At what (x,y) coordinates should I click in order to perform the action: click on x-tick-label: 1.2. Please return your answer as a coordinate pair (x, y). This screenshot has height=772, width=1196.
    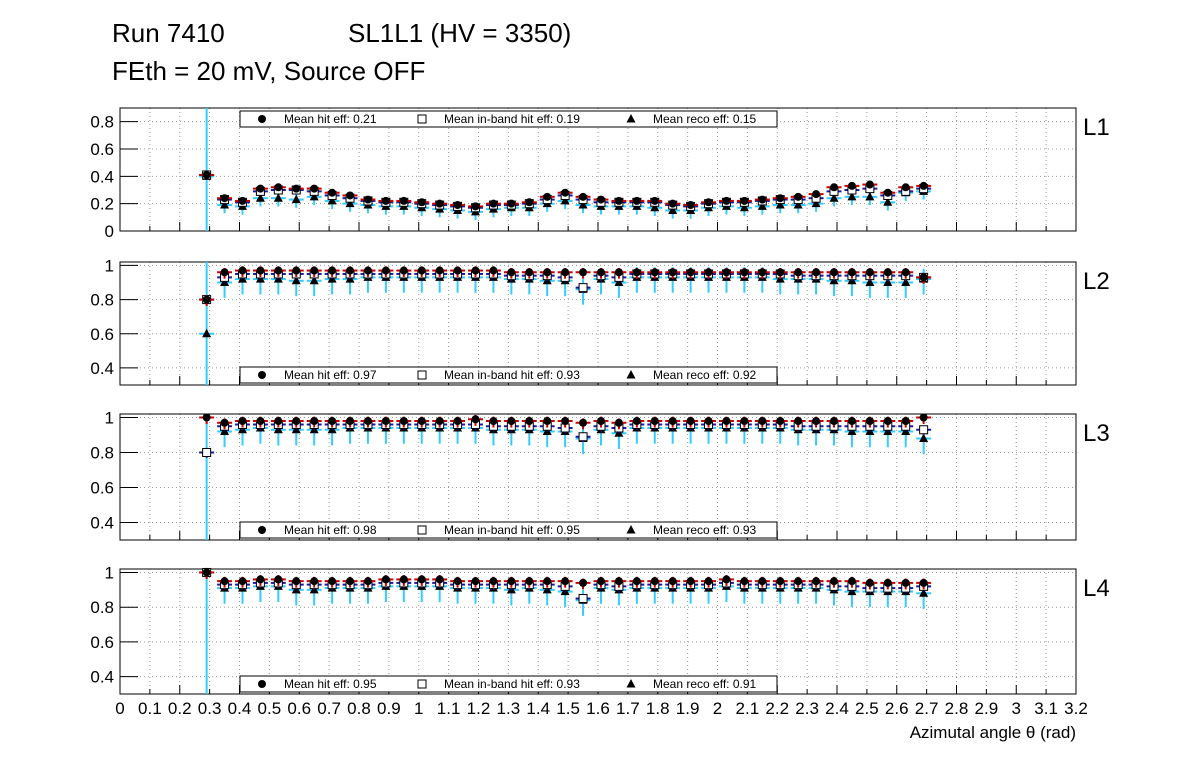
    Looking at the image, I should click on (479, 708).